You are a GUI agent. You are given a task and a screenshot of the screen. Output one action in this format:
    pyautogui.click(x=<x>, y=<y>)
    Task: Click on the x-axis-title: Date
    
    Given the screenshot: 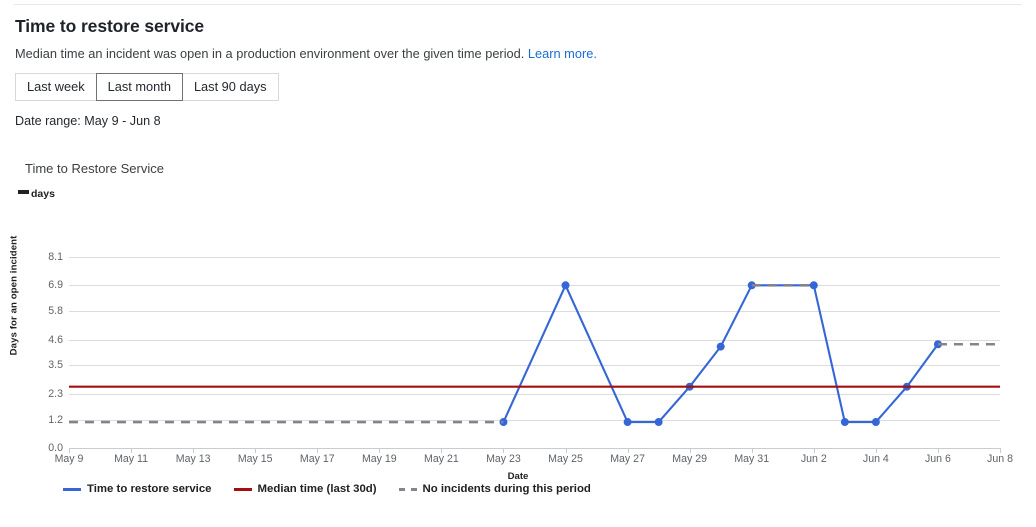 What is the action you would take?
    pyautogui.click(x=518, y=476)
    